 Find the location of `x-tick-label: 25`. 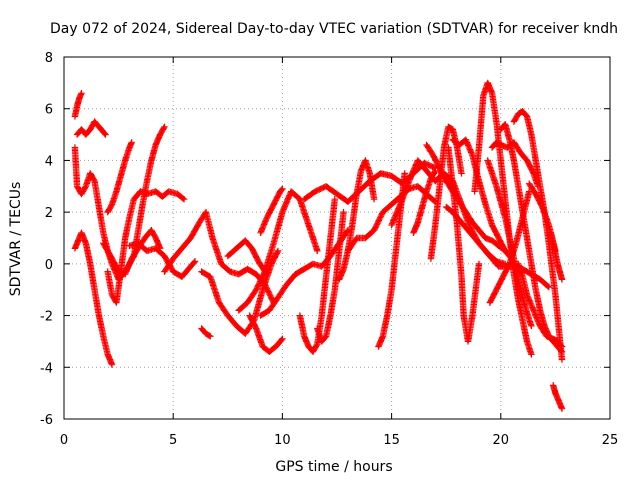

x-tick-label: 25 is located at coordinates (610, 440).